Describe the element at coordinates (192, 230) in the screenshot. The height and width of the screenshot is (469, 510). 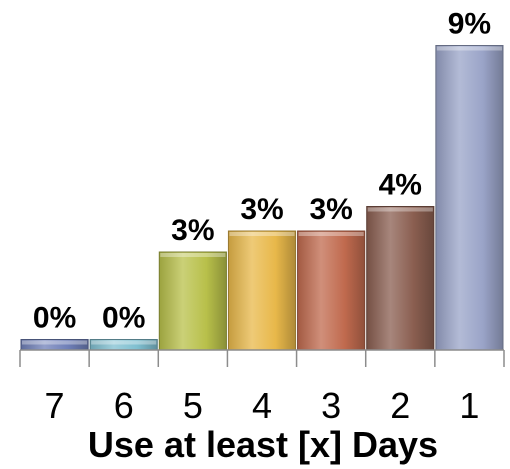
I see `value-label-5: 3%` at that location.